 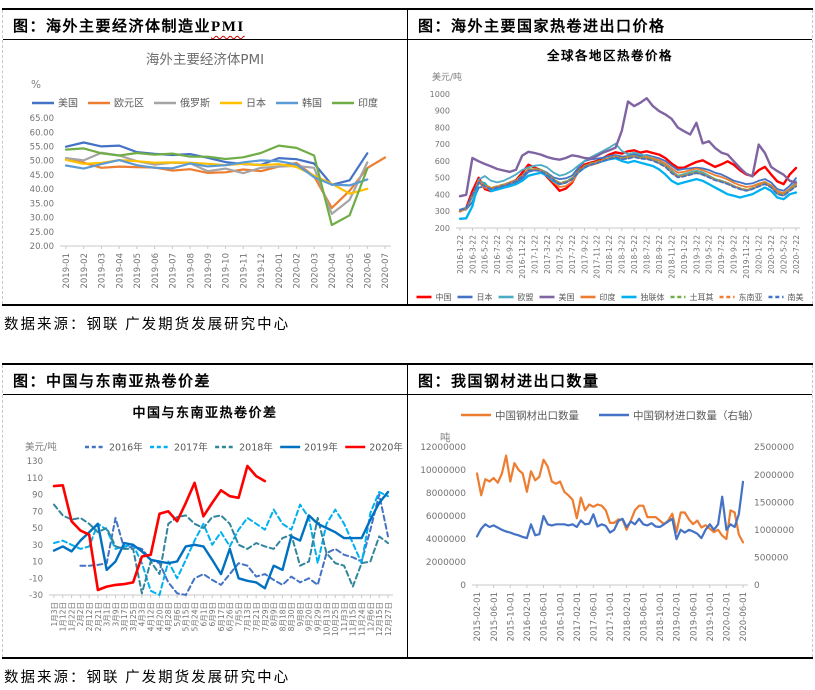 I want to click on y-tick-label: 700, so click(x=442, y=144).